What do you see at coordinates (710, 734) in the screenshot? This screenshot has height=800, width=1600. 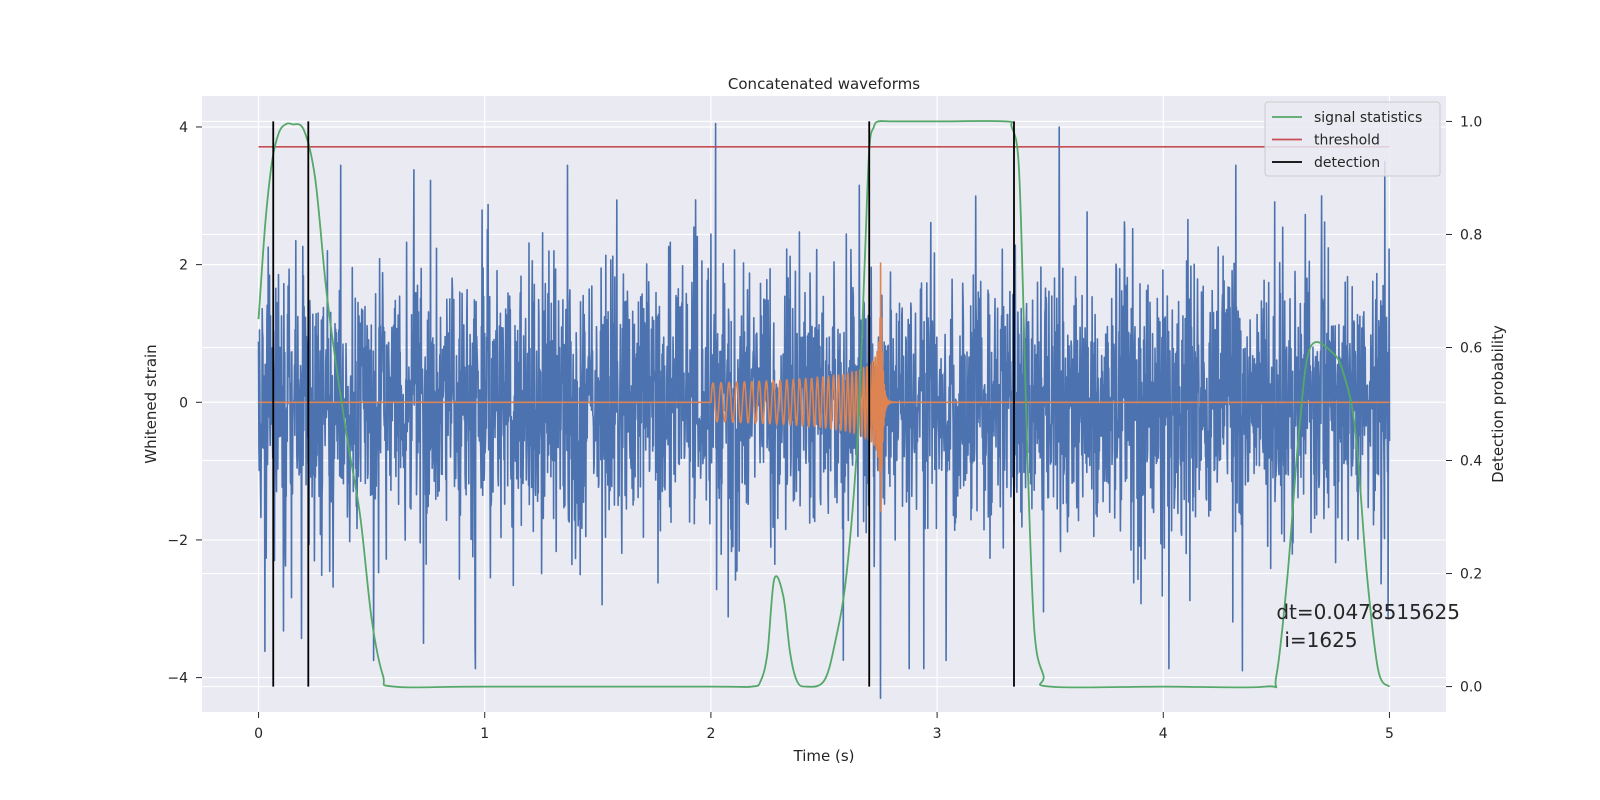 I see `x-tick-label: 2` at bounding box center [710, 734].